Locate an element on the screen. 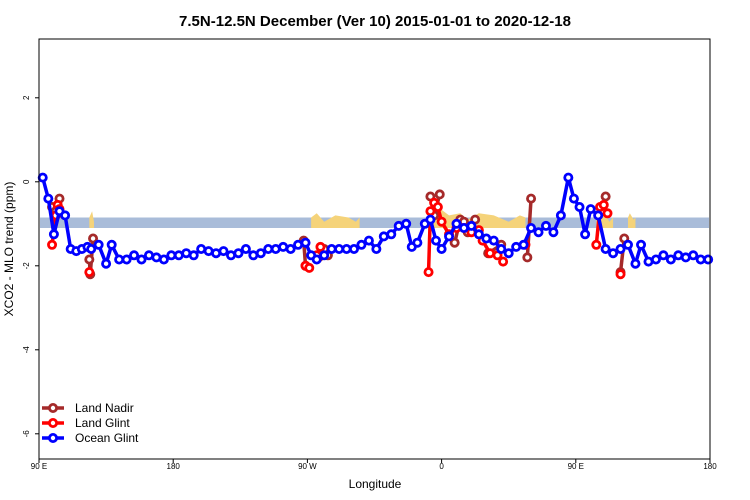  legend-label: Land Glint is located at coordinates (102, 423).